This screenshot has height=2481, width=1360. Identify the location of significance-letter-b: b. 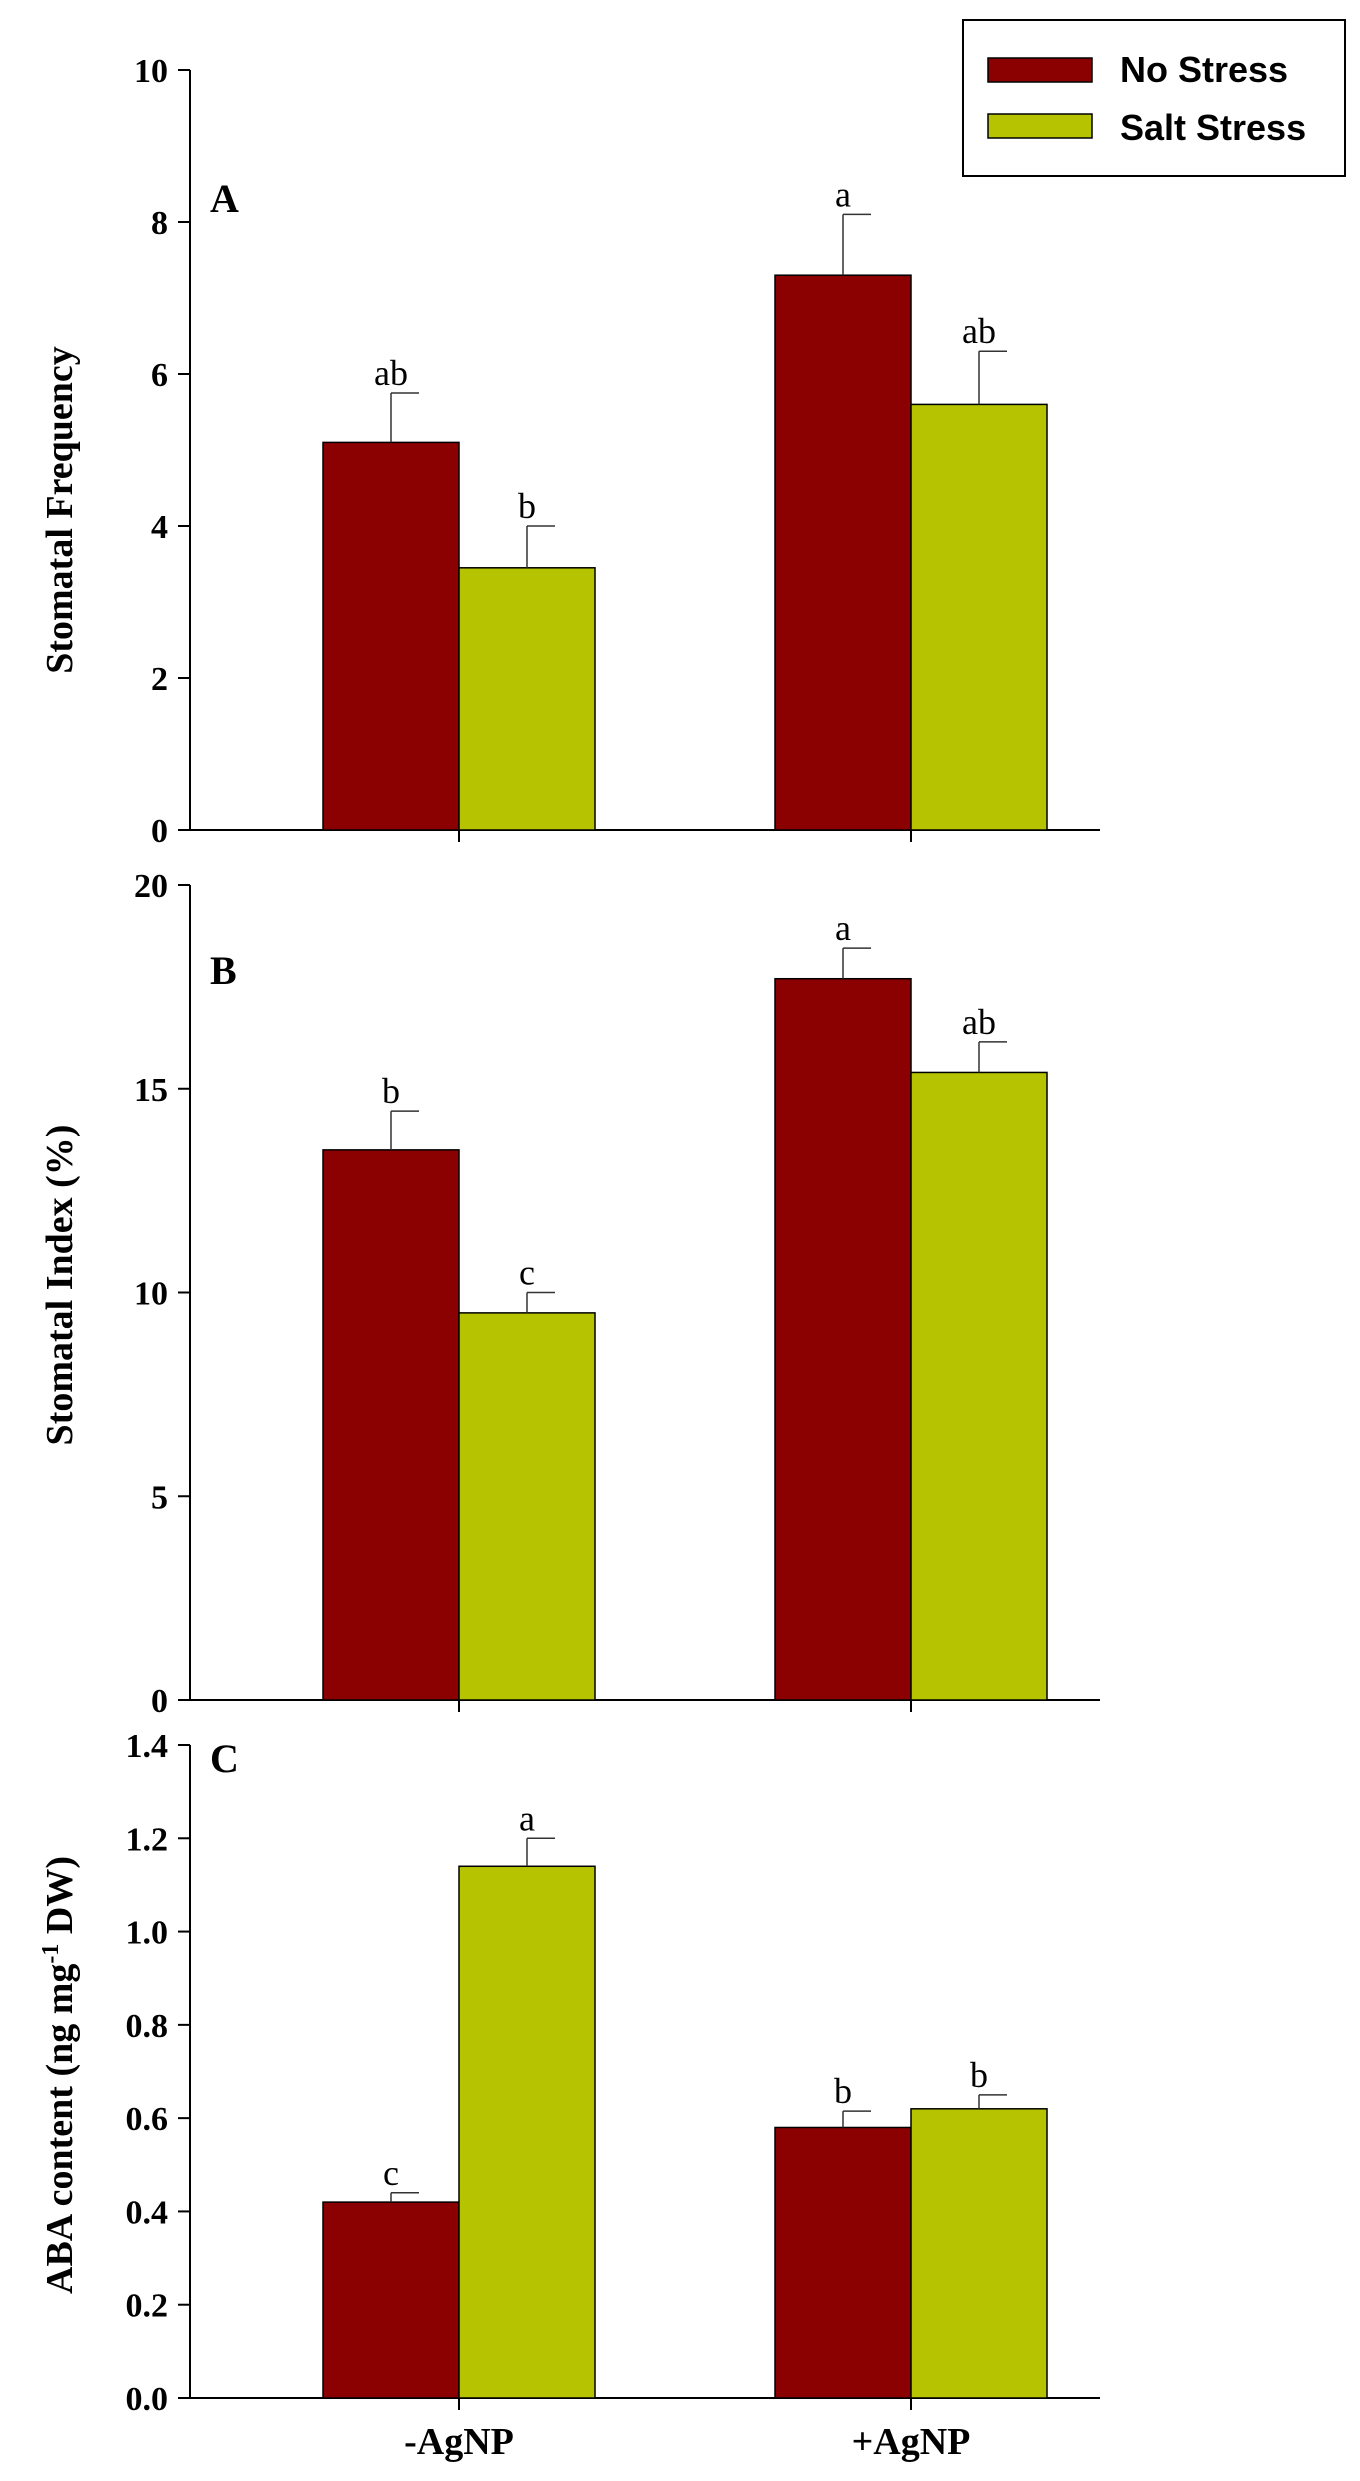
(391, 1091).